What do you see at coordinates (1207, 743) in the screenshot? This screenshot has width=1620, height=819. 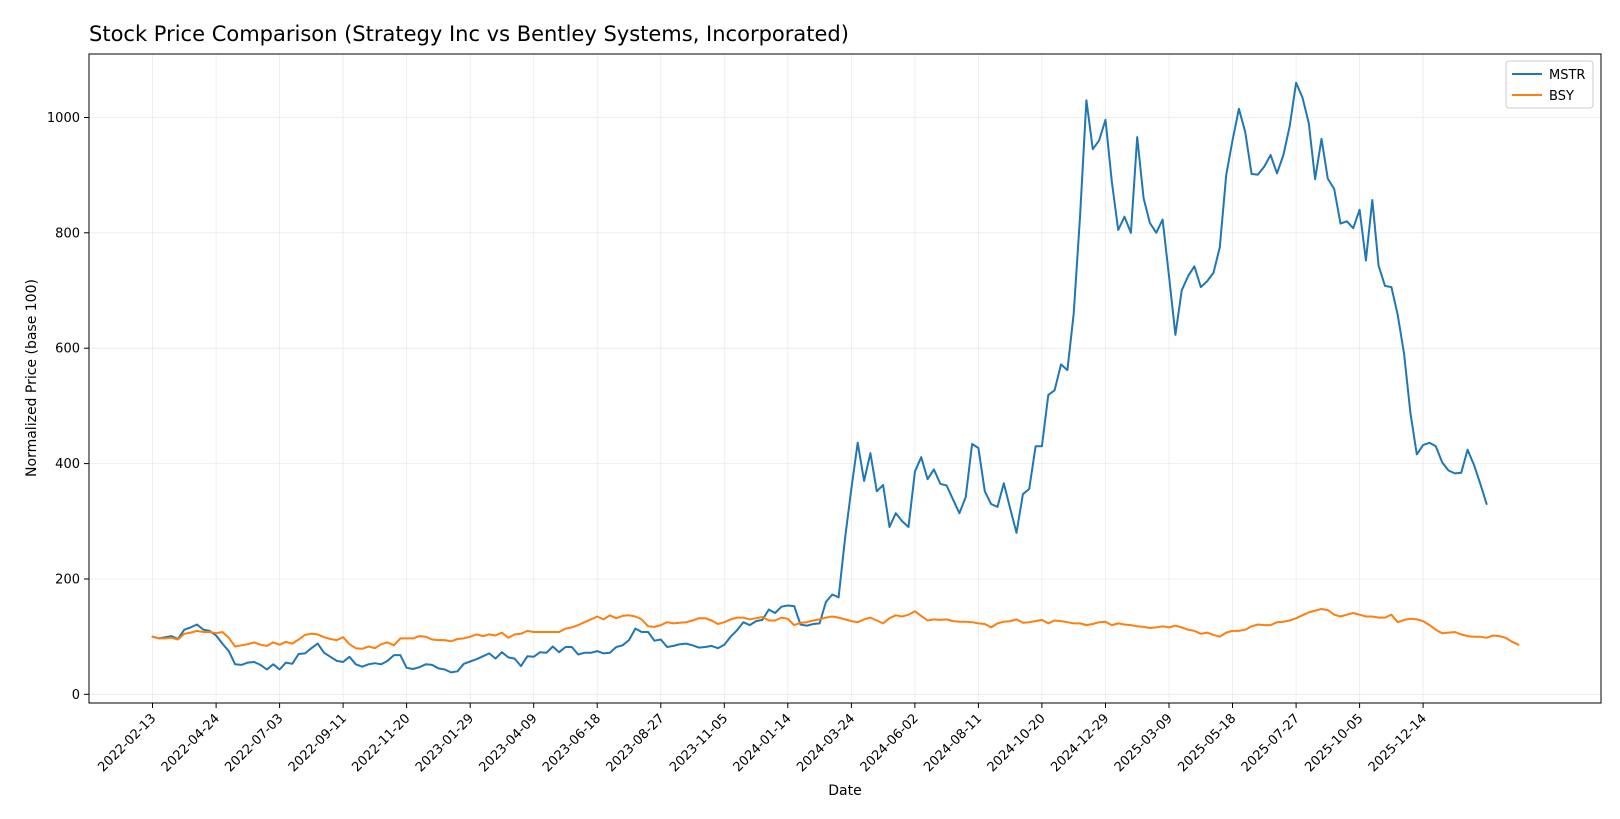 I see `x-tick-label: 2025-05-18` at bounding box center [1207, 743].